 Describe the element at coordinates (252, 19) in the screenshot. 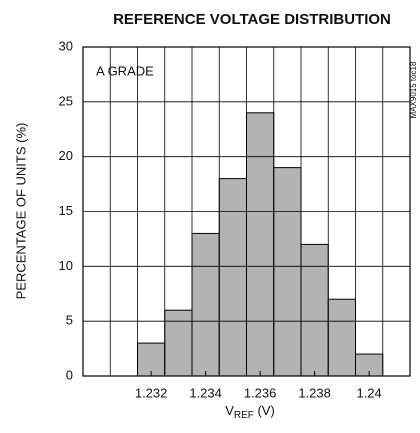

I see `chart-title: REFERENCE VOLTAGE DISTRIBUTION` at that location.